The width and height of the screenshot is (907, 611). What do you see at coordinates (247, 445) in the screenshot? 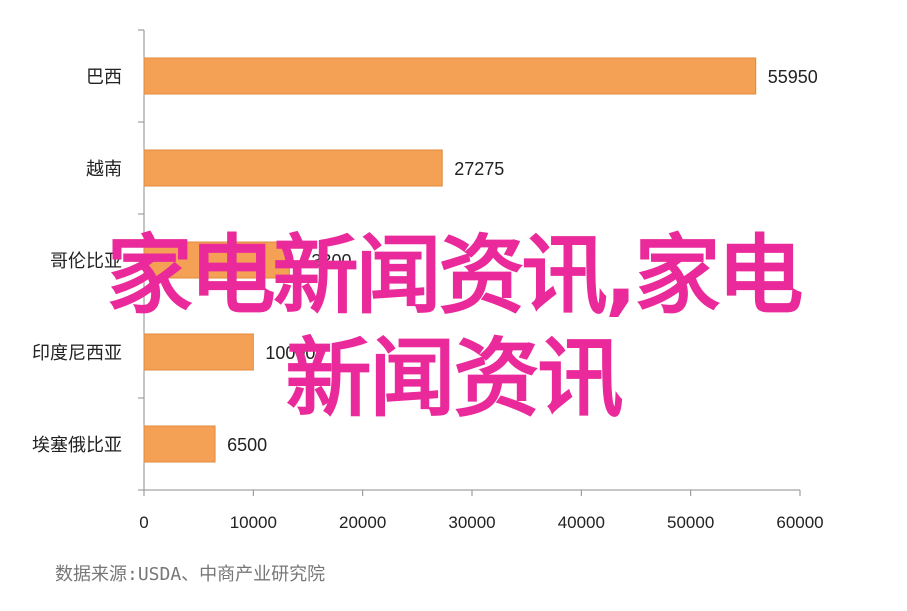
I see `value-label: 6500` at bounding box center [247, 445].